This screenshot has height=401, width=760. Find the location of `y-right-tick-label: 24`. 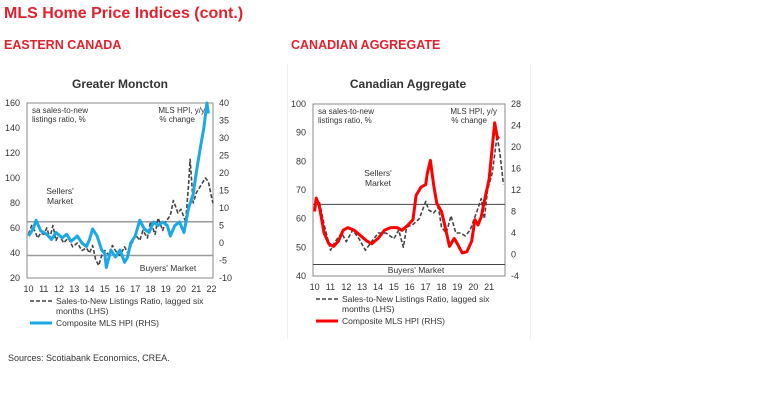

y-right-tick-label: 24 is located at coordinates (516, 126).